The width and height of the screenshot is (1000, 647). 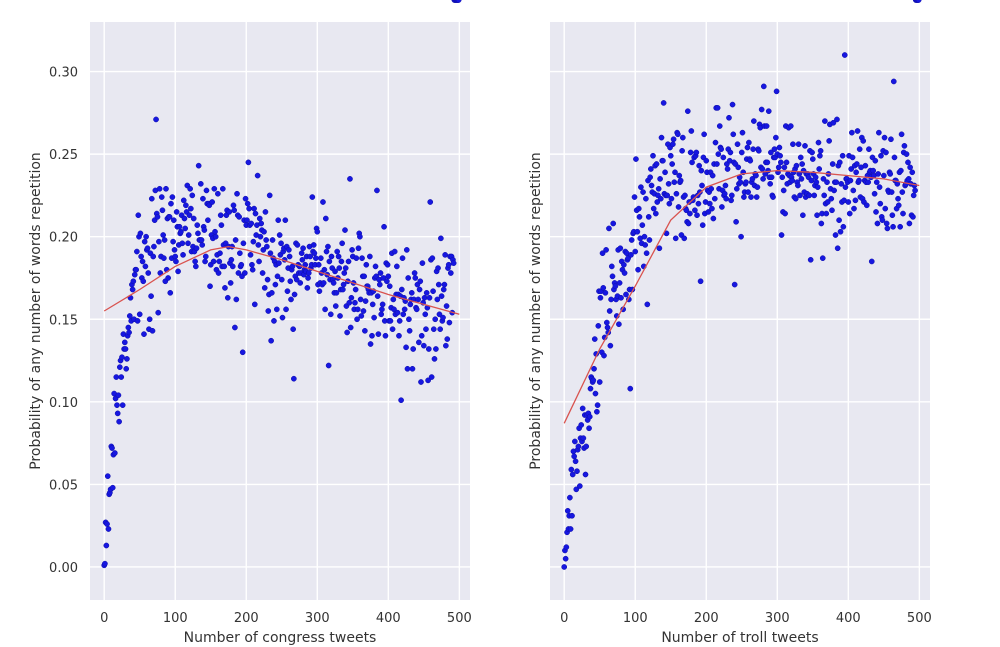 What do you see at coordinates (564, 618) in the screenshot?
I see `x-tick-label: 0` at bounding box center [564, 618].